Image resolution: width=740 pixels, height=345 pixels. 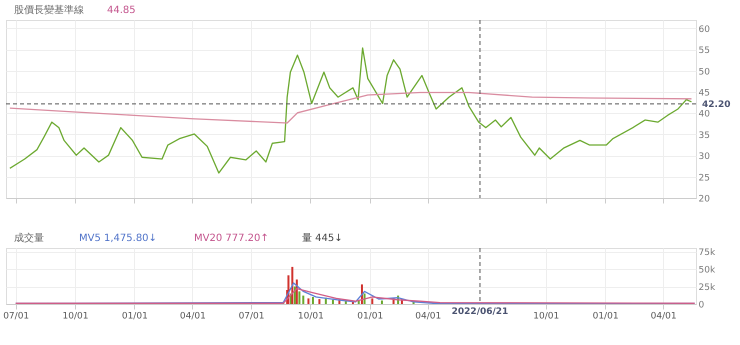 I want to click on y-tick-label: 30, so click(x=704, y=157).